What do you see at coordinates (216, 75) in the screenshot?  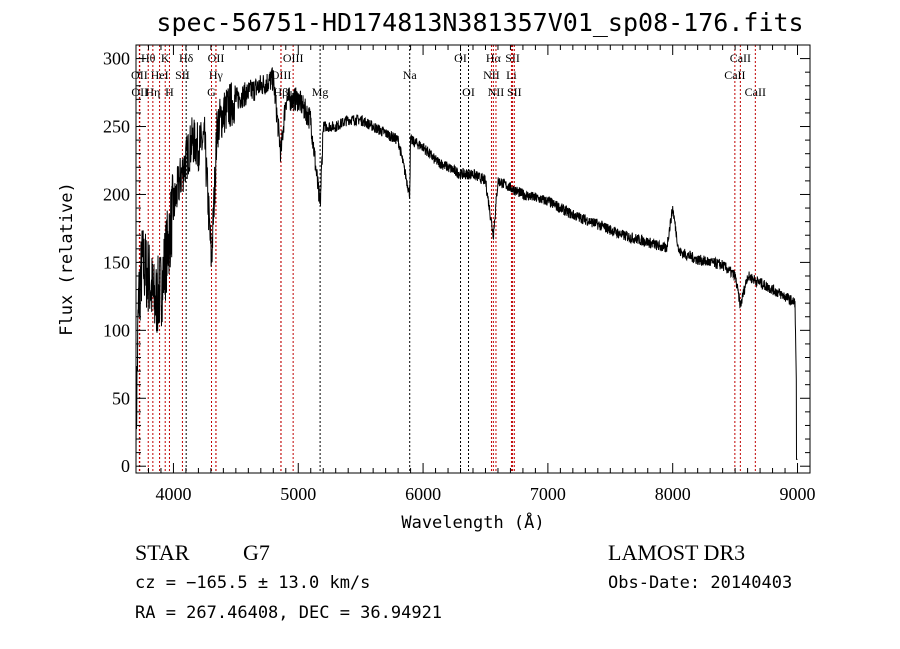 I see `spectral-line-label: Hγ` at bounding box center [216, 75].